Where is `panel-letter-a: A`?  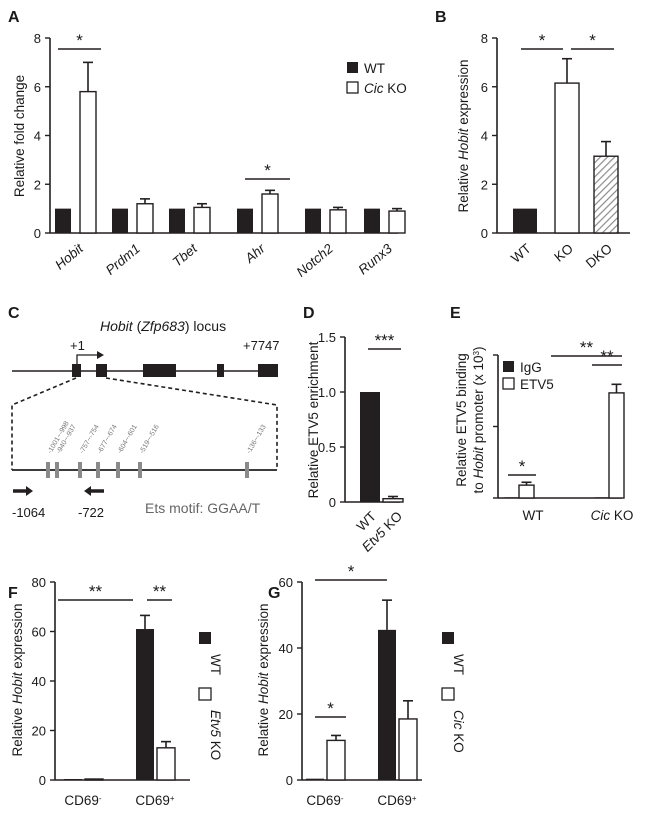 panel-letter-a: A is located at coordinates (14, 17).